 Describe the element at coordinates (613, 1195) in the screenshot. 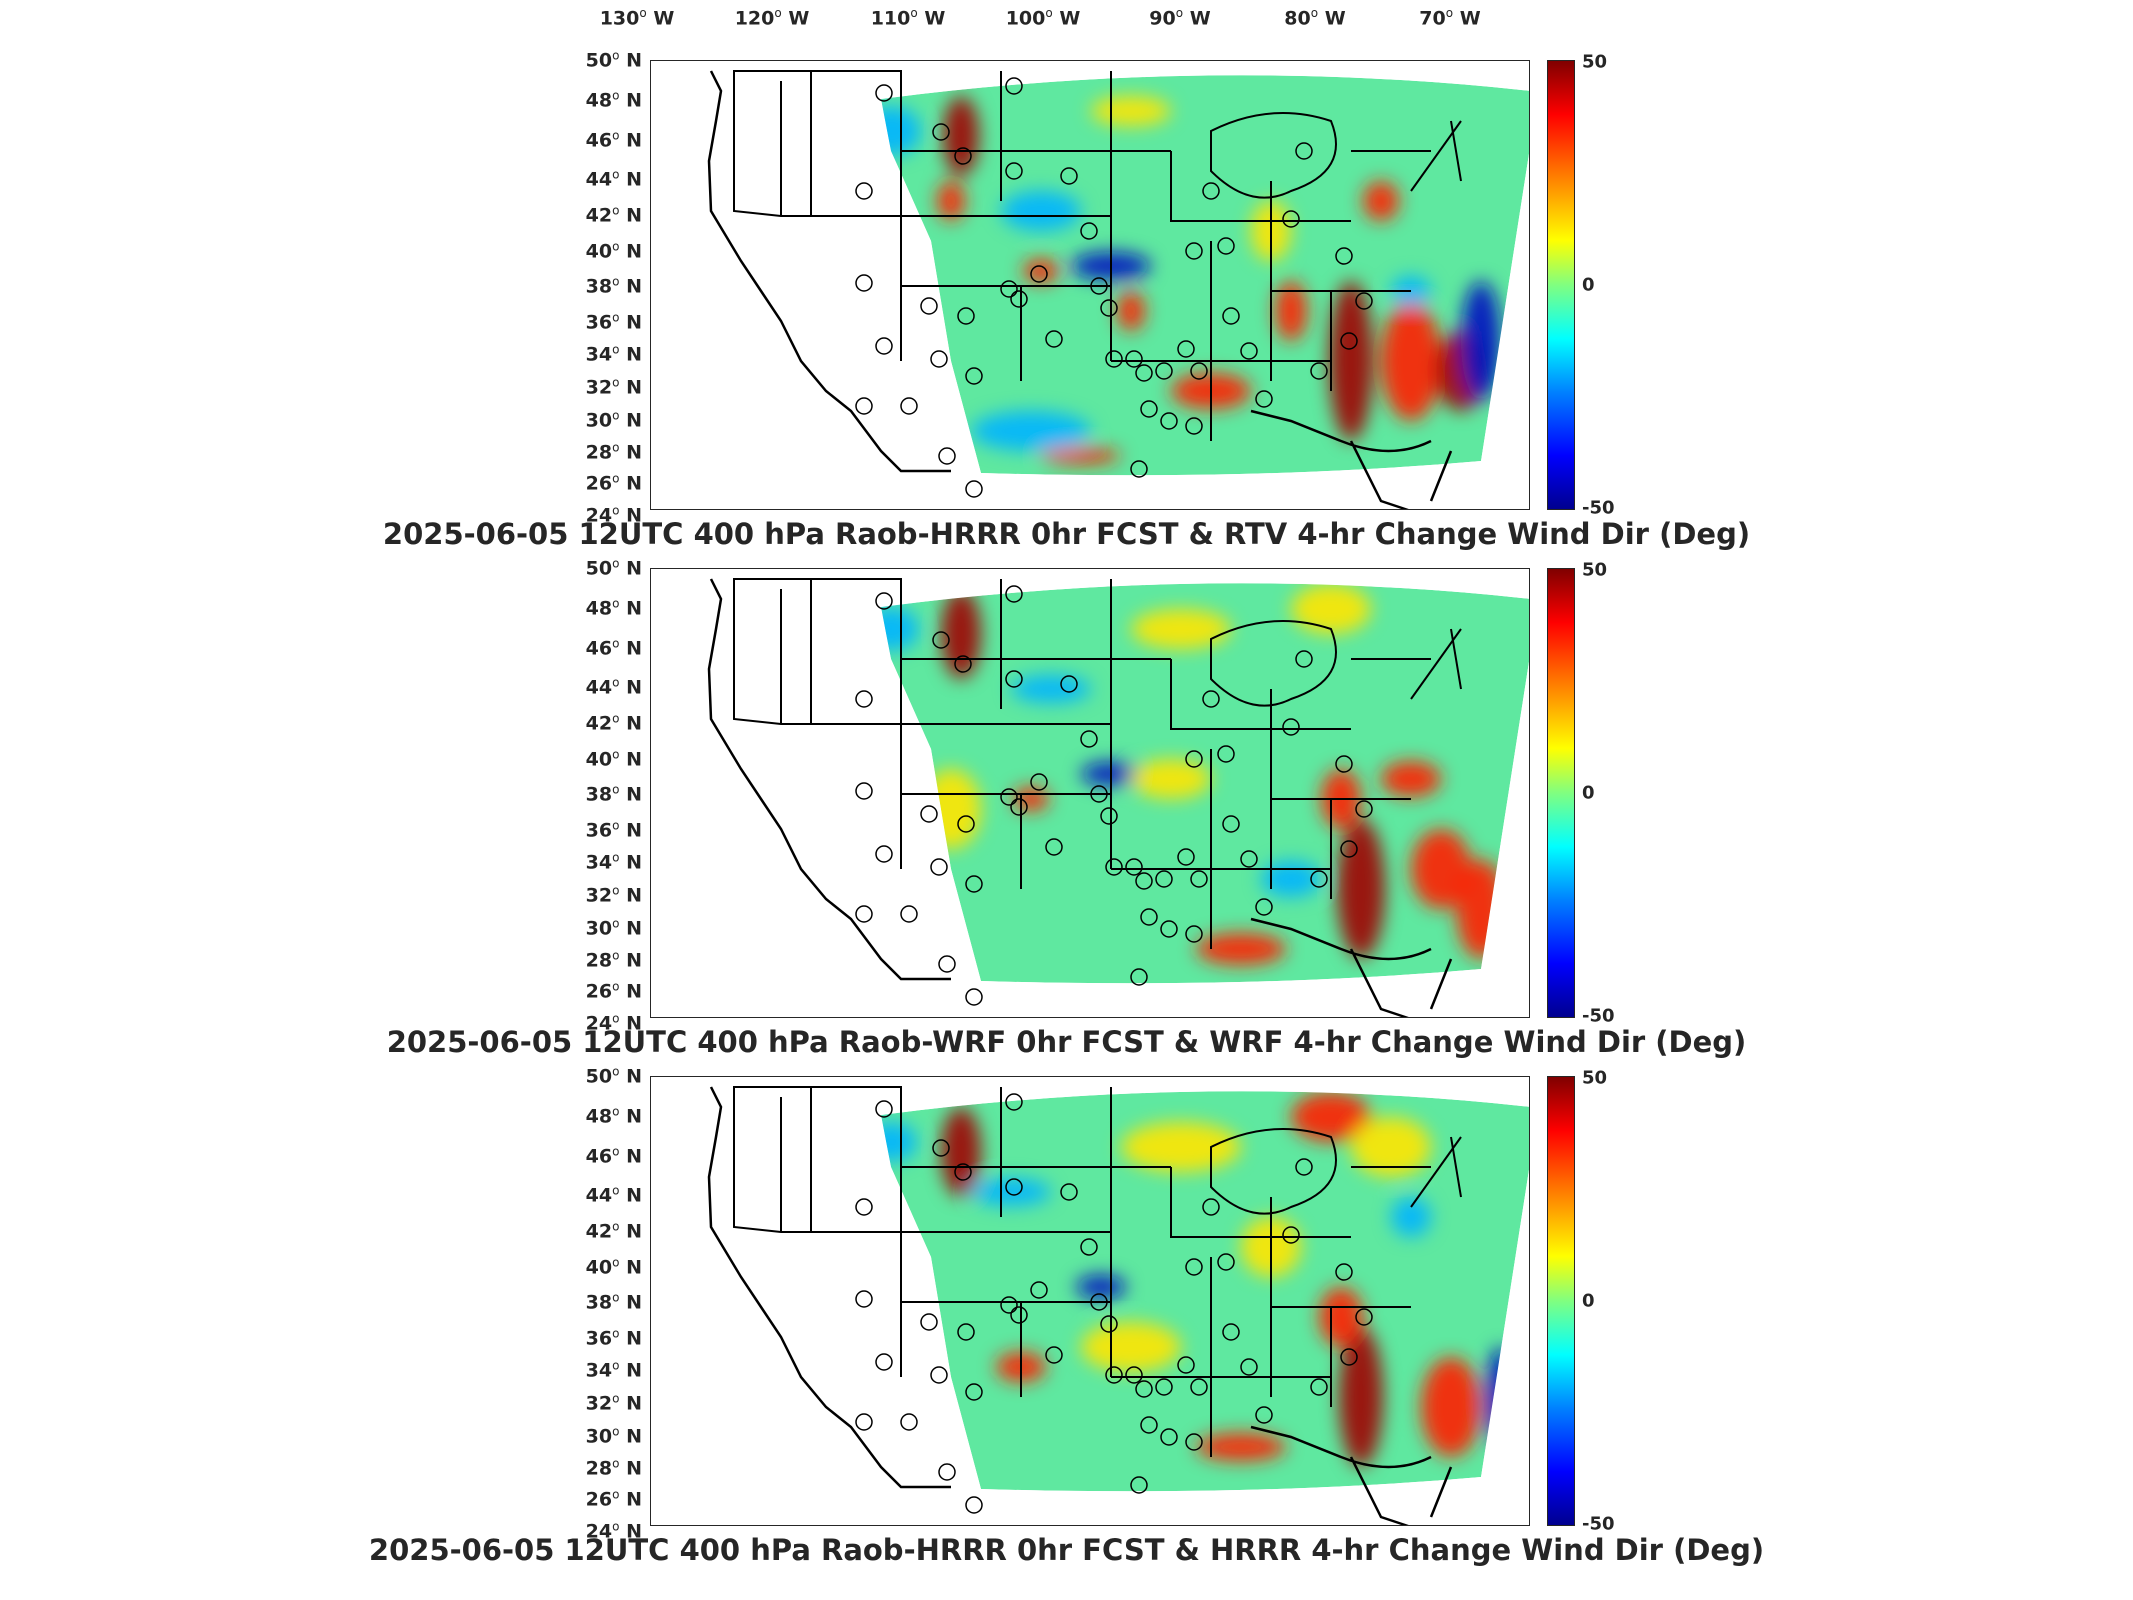

I see `lat-label: 44o N` at that location.